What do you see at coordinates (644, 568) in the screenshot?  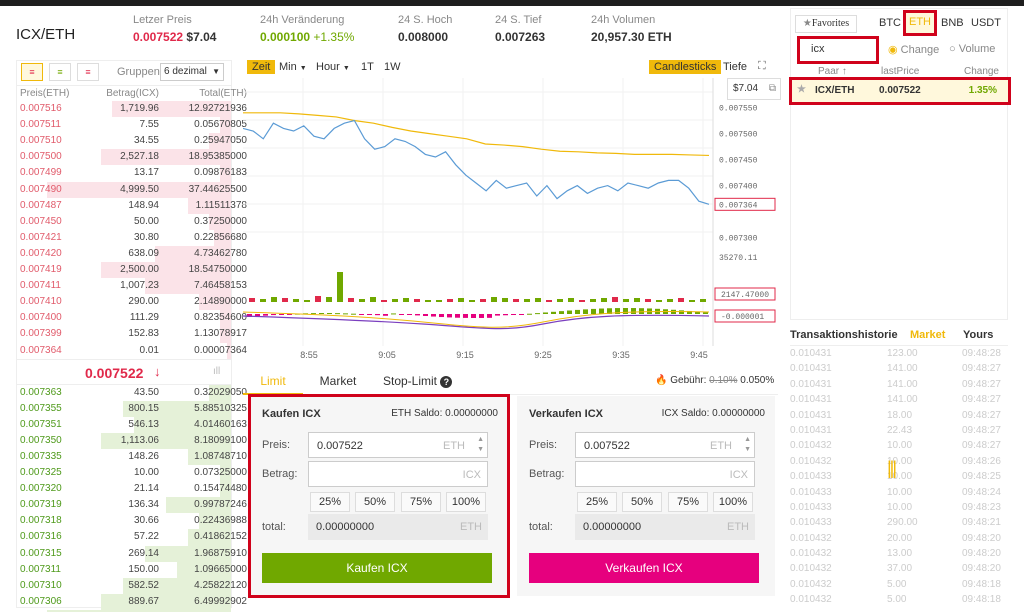 I see `sell-button: Verkaufen ICX` at bounding box center [644, 568].